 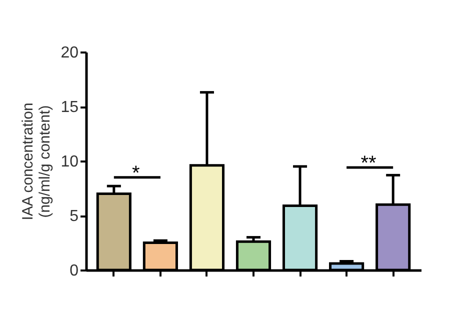 What do you see at coordinates (69, 162) in the screenshot?
I see `y-tick-label: 10` at bounding box center [69, 162].